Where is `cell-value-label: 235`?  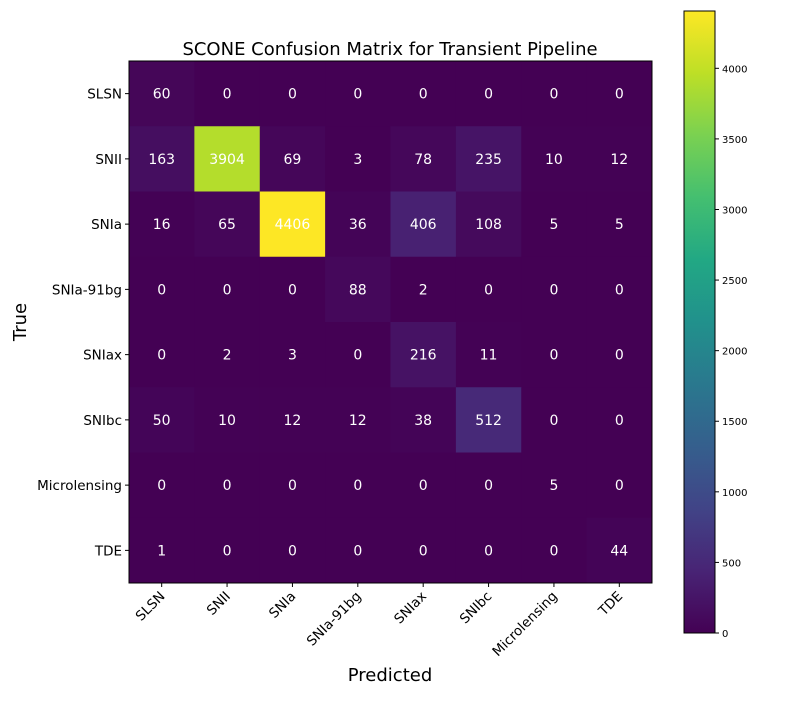
cell-value-label: 235 is located at coordinates (488, 160).